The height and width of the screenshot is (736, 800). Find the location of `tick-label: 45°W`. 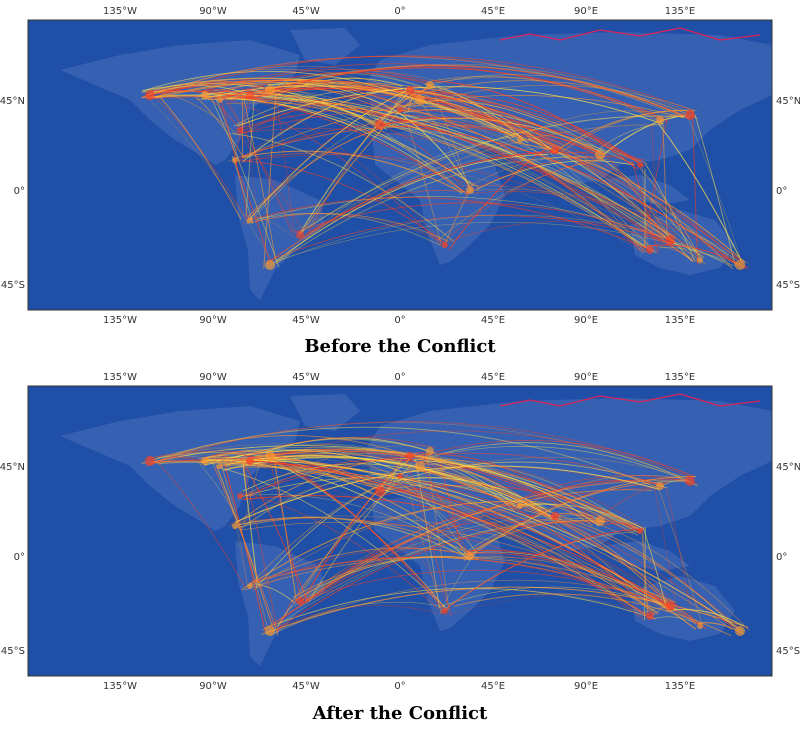

tick-label: 45°W is located at coordinates (306, 11).